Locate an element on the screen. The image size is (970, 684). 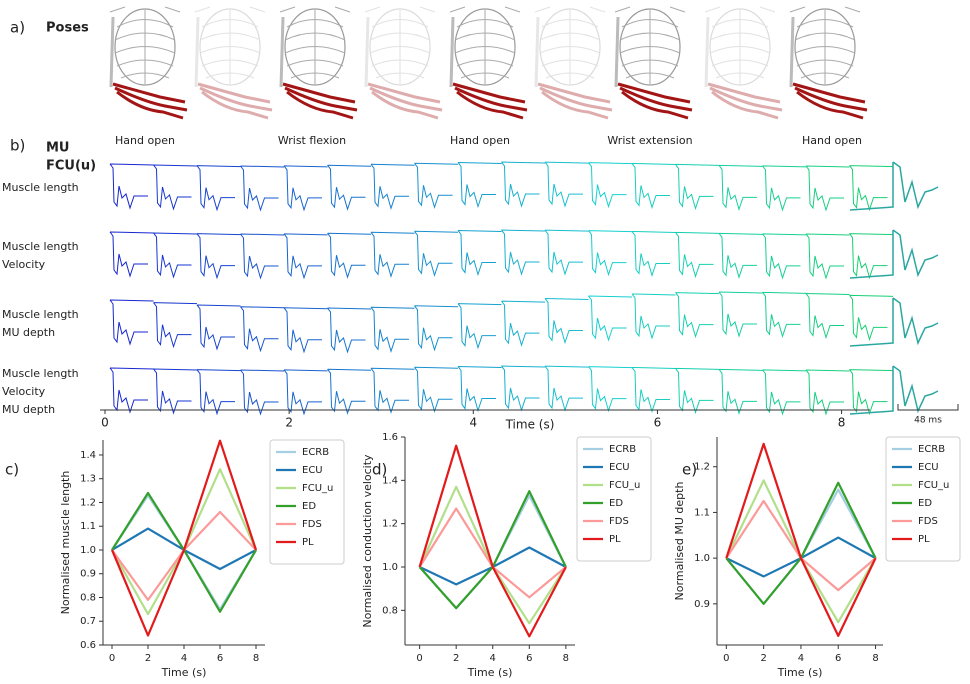
scale-bar-label: 48 ms is located at coordinates (928, 421).